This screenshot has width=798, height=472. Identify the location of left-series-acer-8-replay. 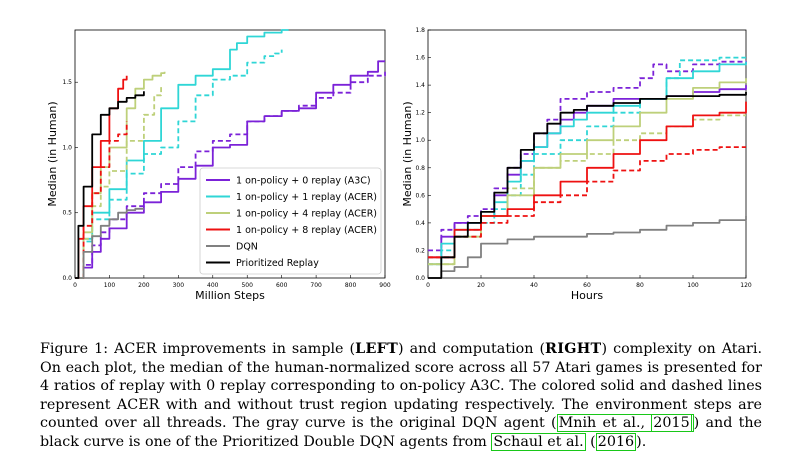
(101, 177).